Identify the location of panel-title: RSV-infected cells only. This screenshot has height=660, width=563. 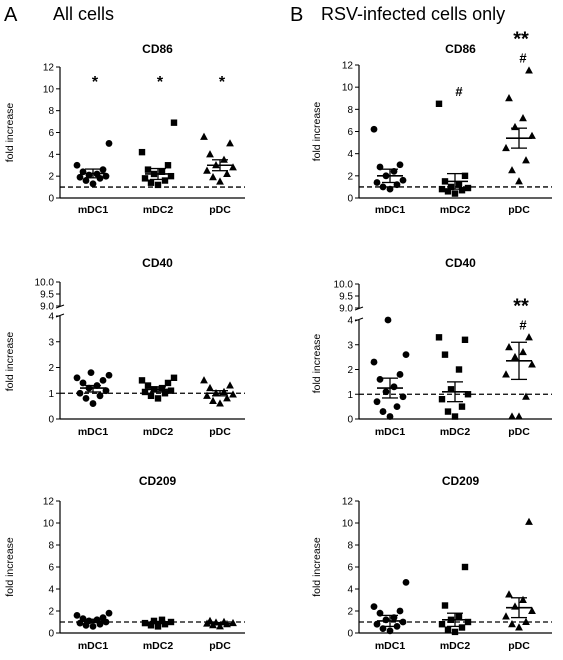
(413, 14).